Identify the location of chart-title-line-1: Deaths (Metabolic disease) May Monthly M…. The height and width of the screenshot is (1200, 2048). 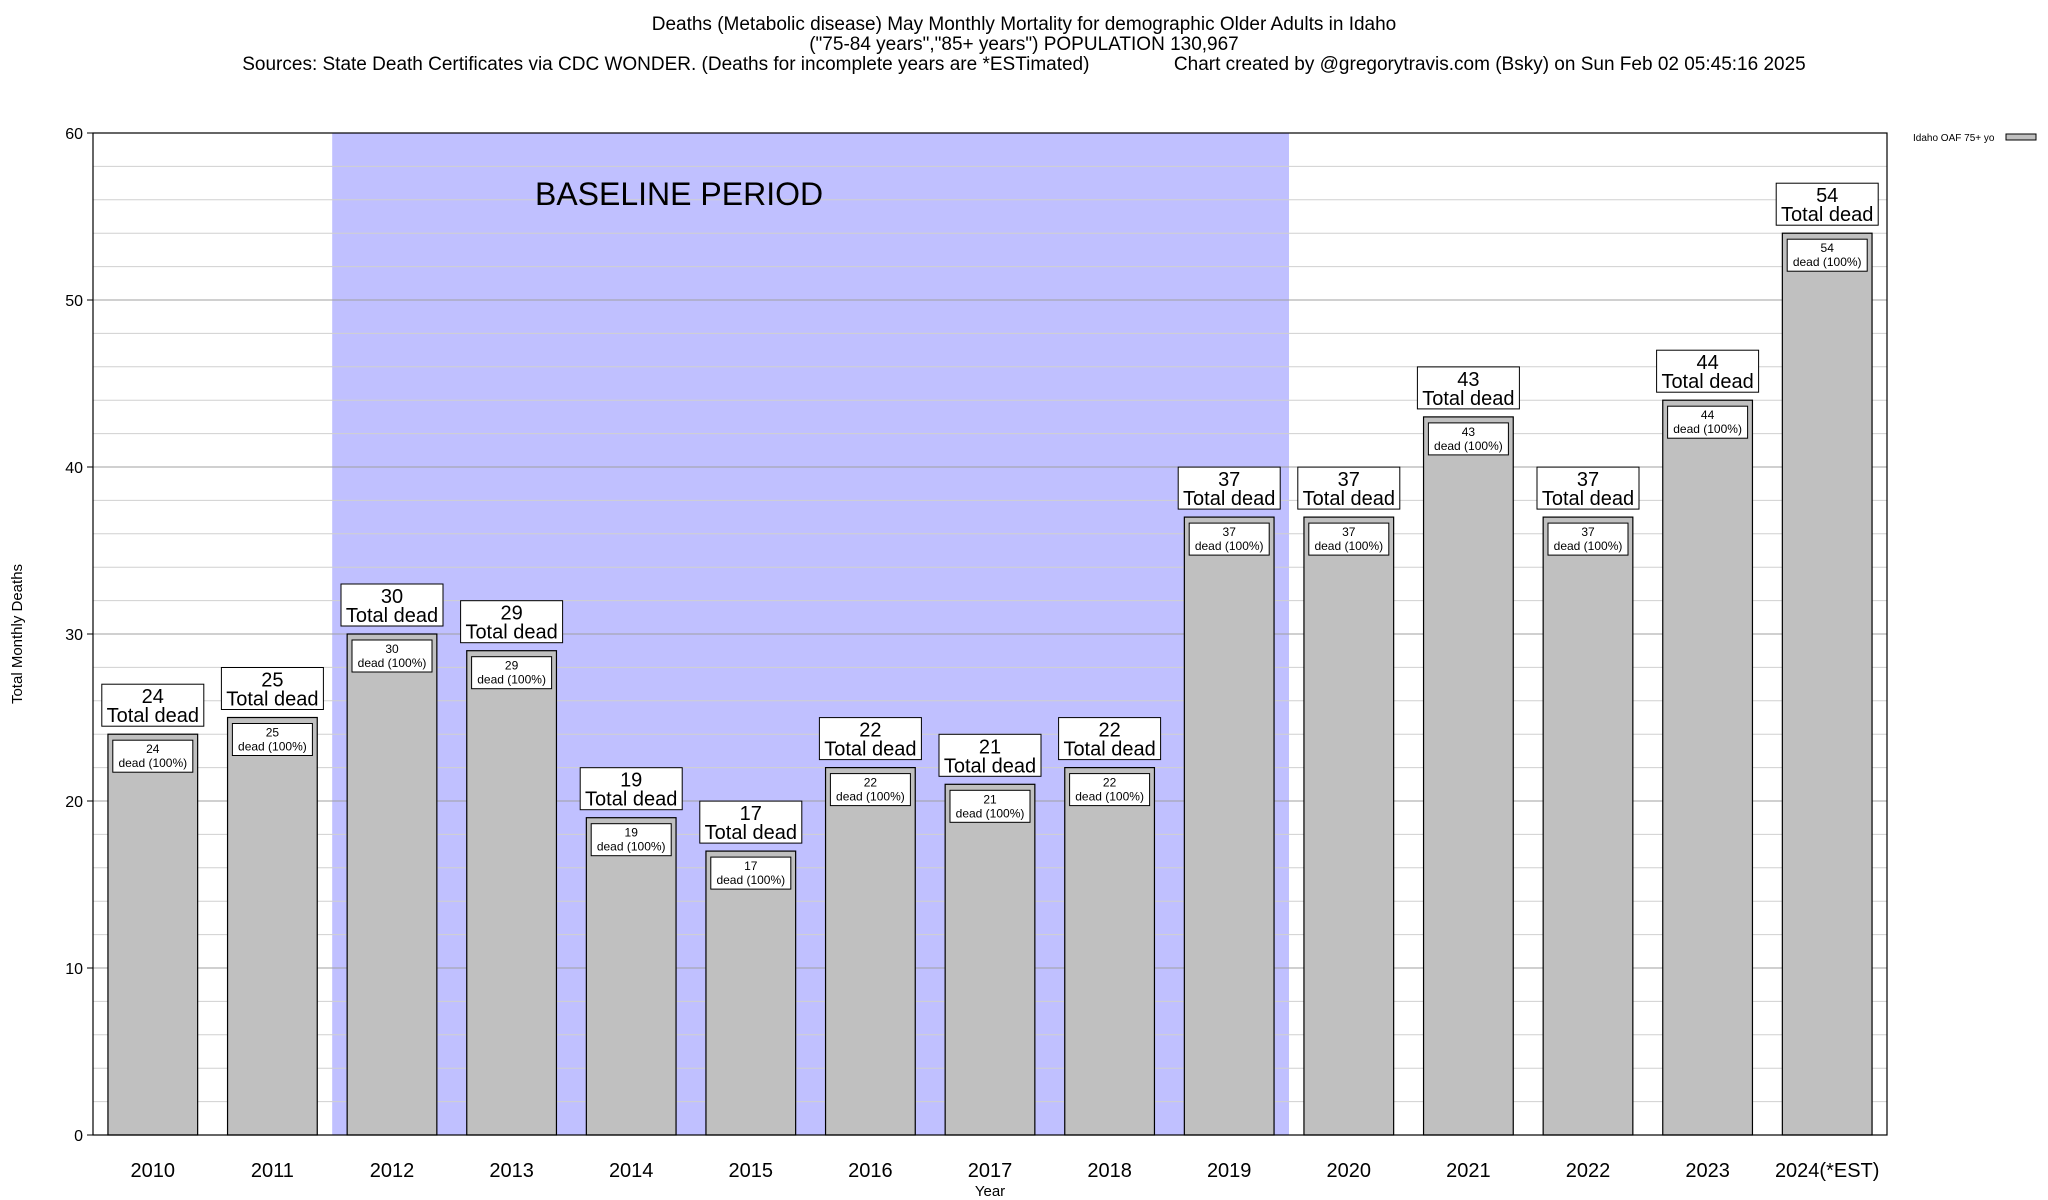
(1024, 24).